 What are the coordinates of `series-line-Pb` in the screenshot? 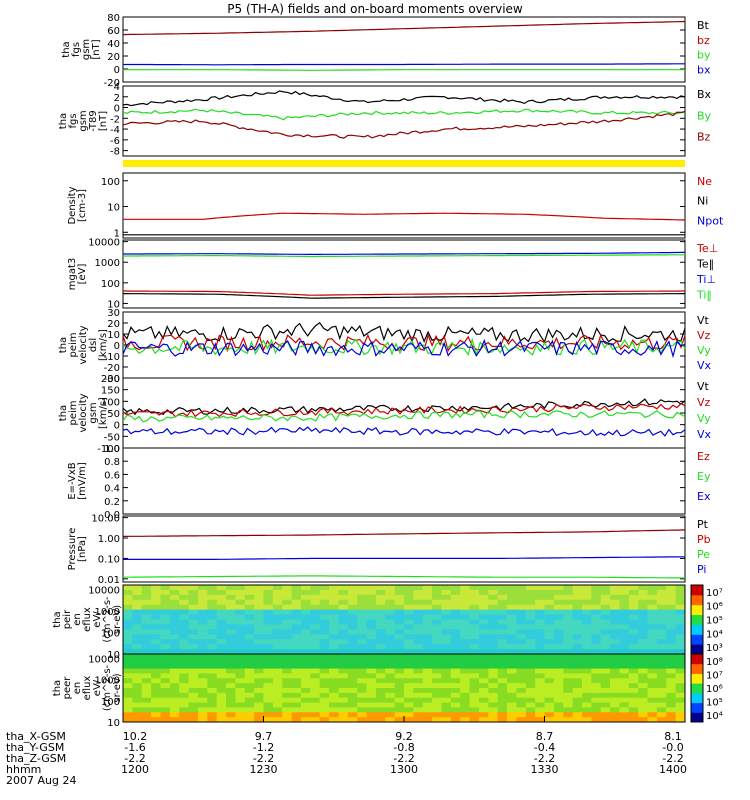 It's located at (404, 533).